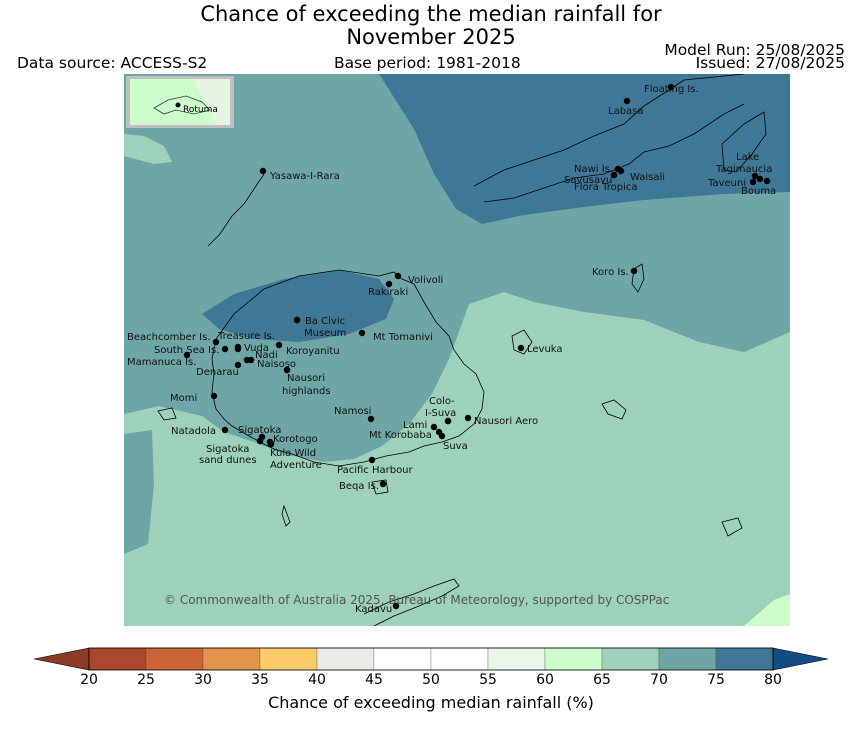 Image resolution: width=862 pixels, height=736 pixels. Describe the element at coordinates (212, 102) in the screenshot. I see `inset-region` at that location.